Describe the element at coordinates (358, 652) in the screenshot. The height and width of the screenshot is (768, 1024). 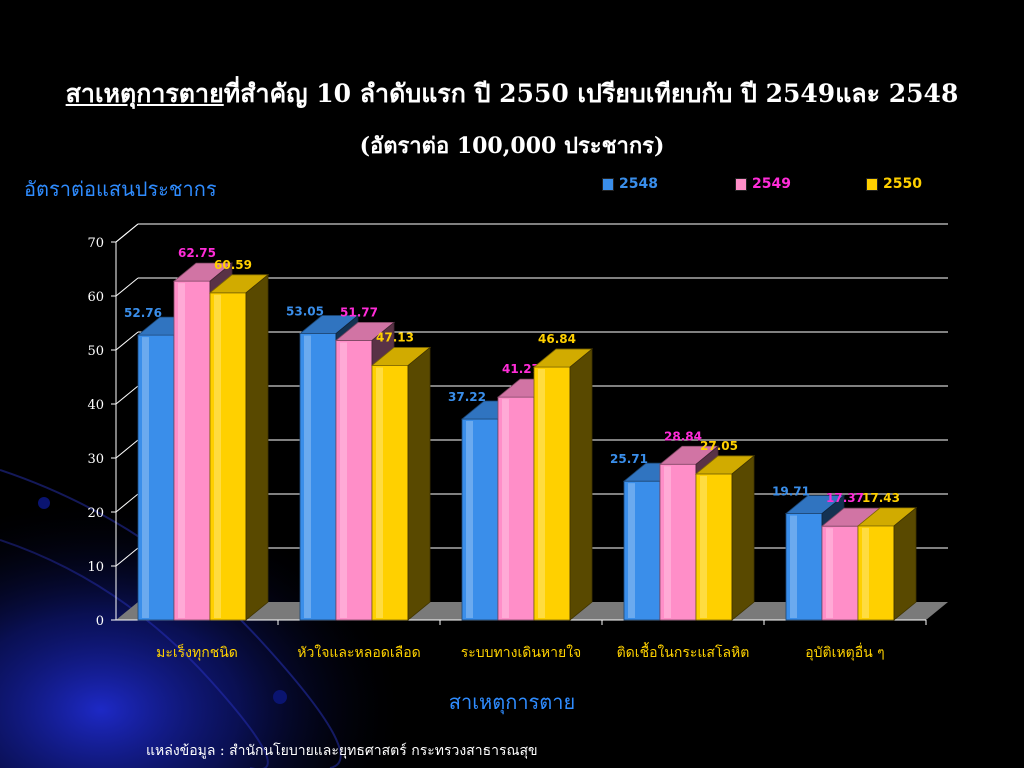
I see `category-label: หัวใจและหลอดเลือด` at that location.